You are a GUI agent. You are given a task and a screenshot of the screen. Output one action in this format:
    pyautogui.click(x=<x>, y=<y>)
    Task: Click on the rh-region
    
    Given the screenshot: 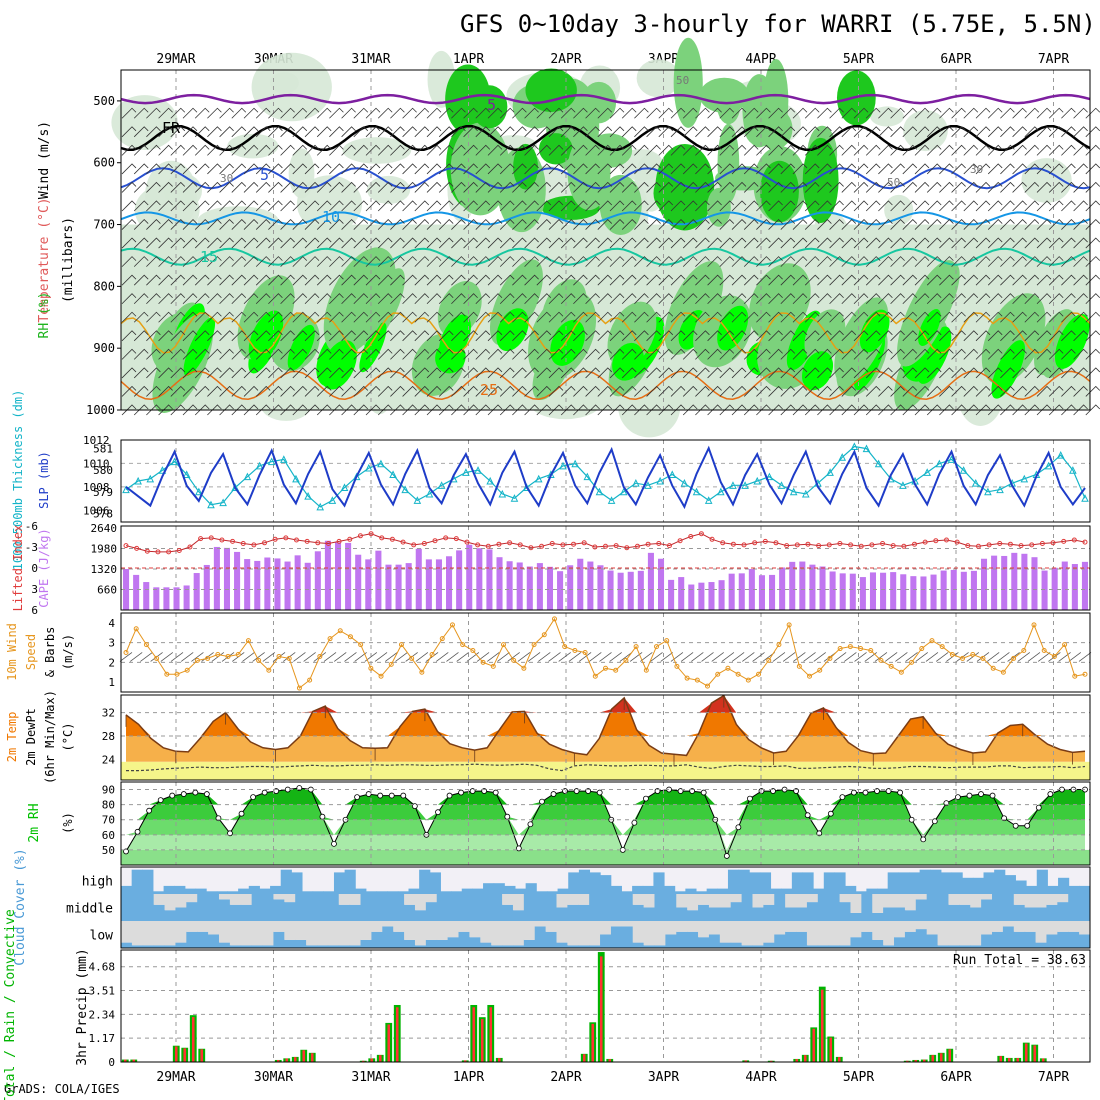 What is the action you would take?
    pyautogui.click(x=301, y=173)
    